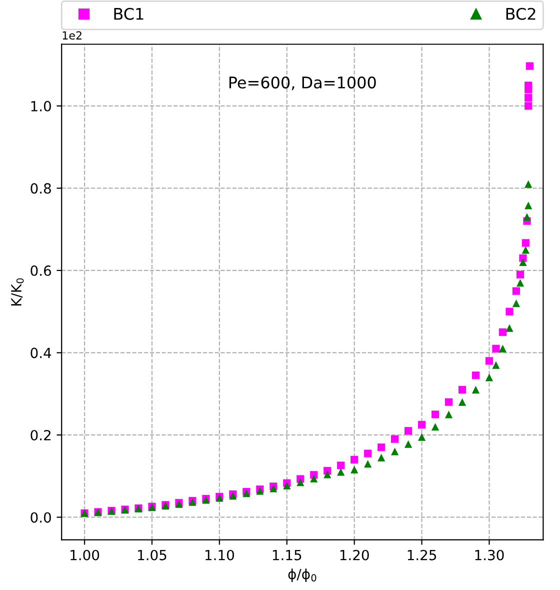  What do you see at coordinates (489, 555) in the screenshot?
I see `x-tick-label: 1.30` at bounding box center [489, 555].